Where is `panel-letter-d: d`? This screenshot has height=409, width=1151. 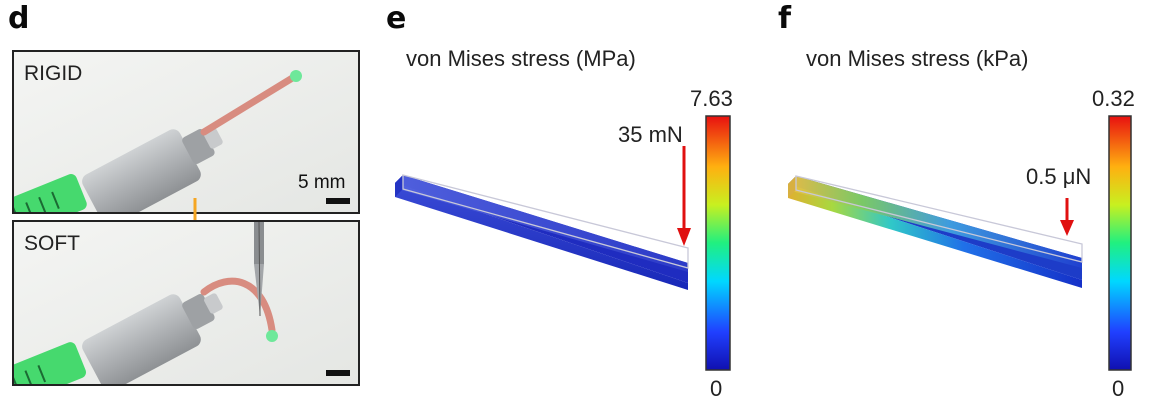
panel-letter-d: d is located at coordinates (19, 18).